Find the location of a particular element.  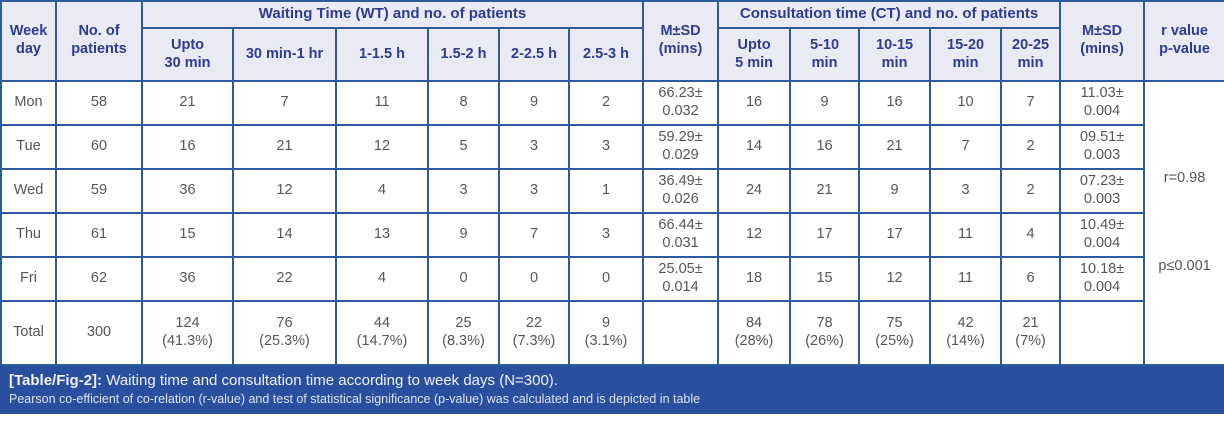

header-wt-col: 2.5-3 h is located at coordinates (606, 54).